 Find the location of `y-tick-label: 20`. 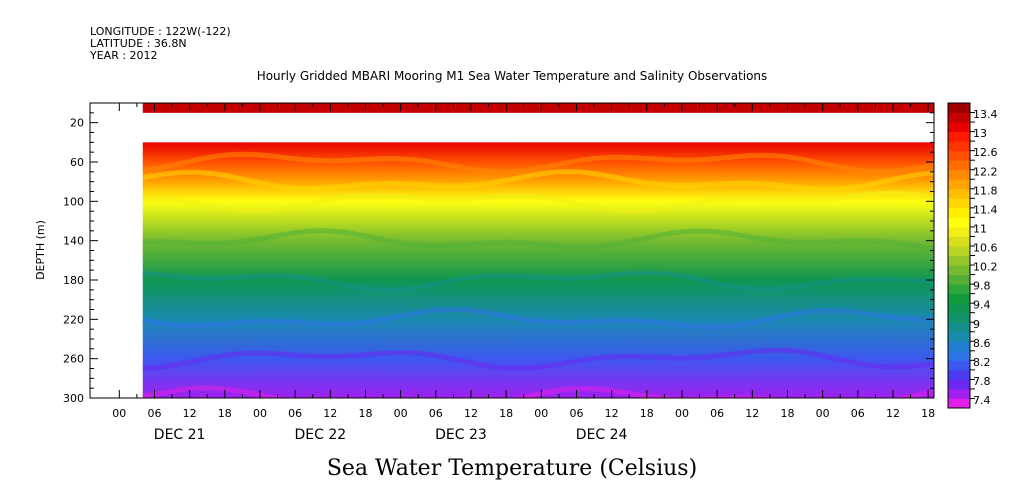

y-tick-label: 20 is located at coordinates (77, 123).